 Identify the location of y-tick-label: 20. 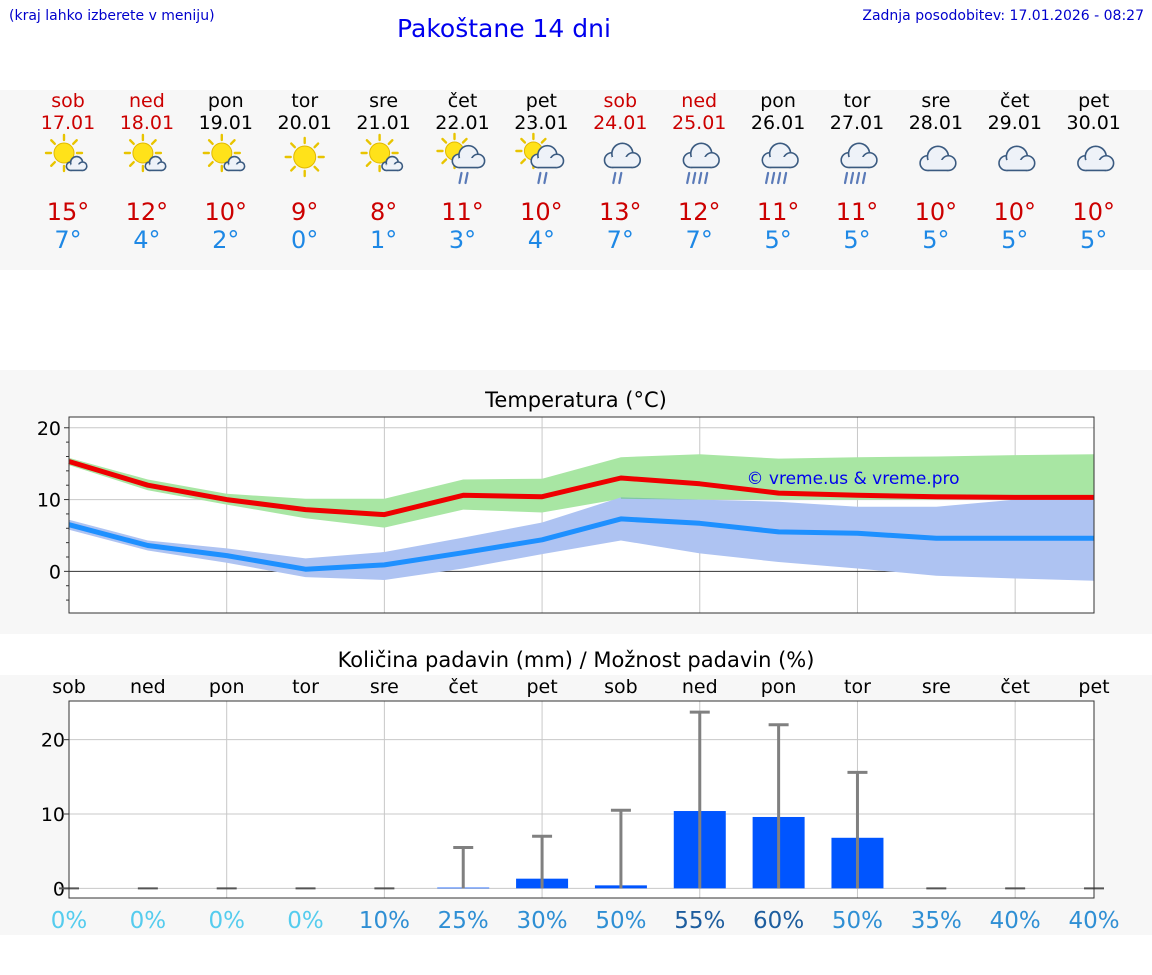
(53, 741).